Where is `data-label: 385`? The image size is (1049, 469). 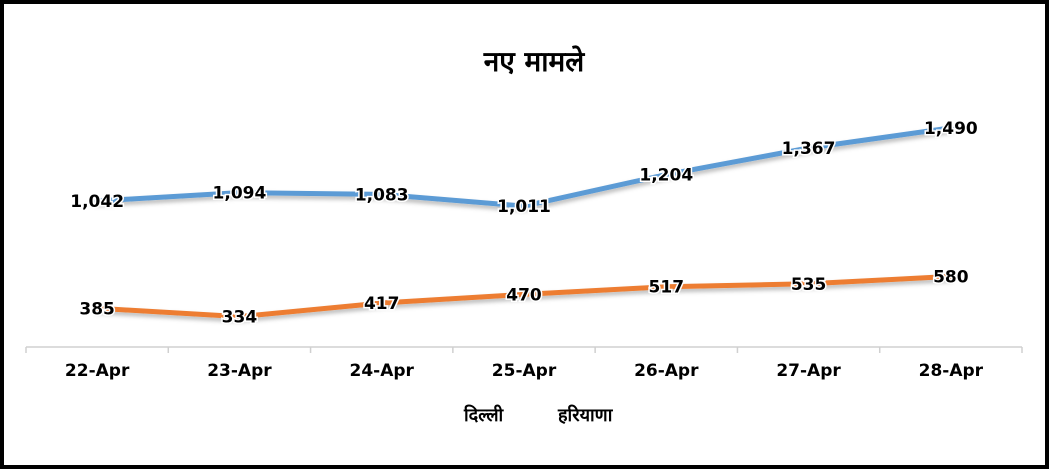 data-label: 385 is located at coordinates (97, 309).